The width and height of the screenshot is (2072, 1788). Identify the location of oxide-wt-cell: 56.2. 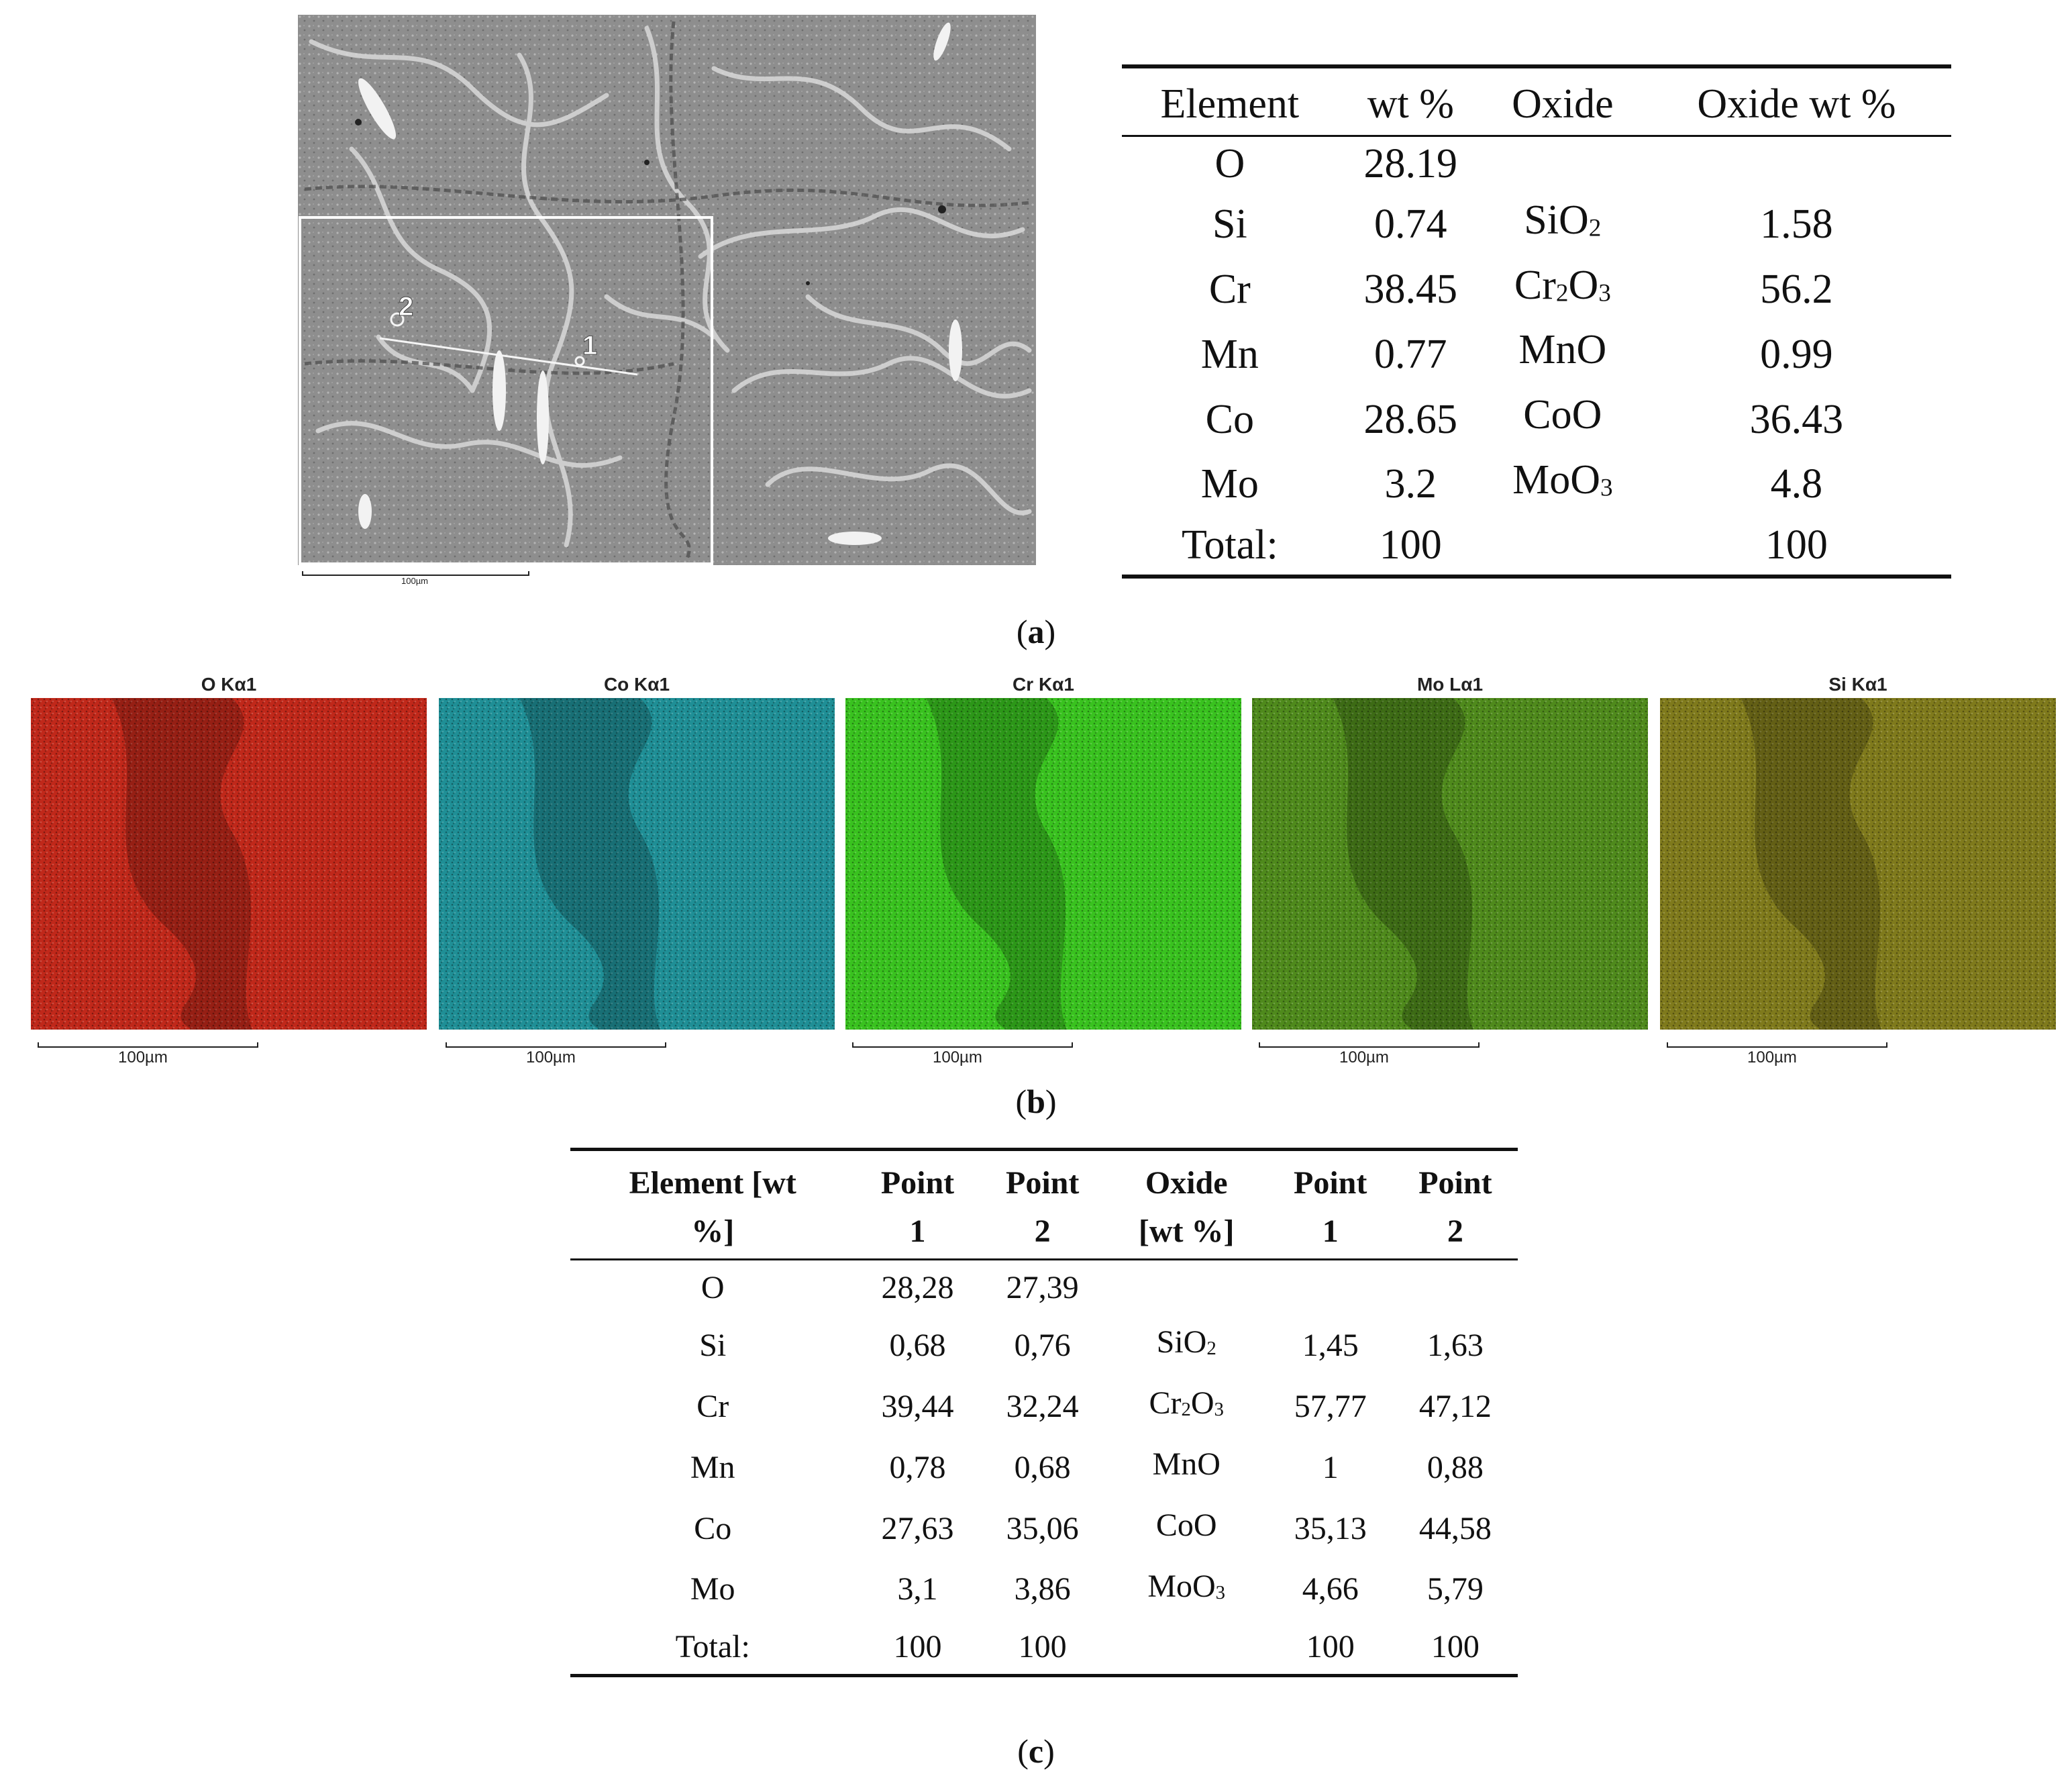
(1796, 289).